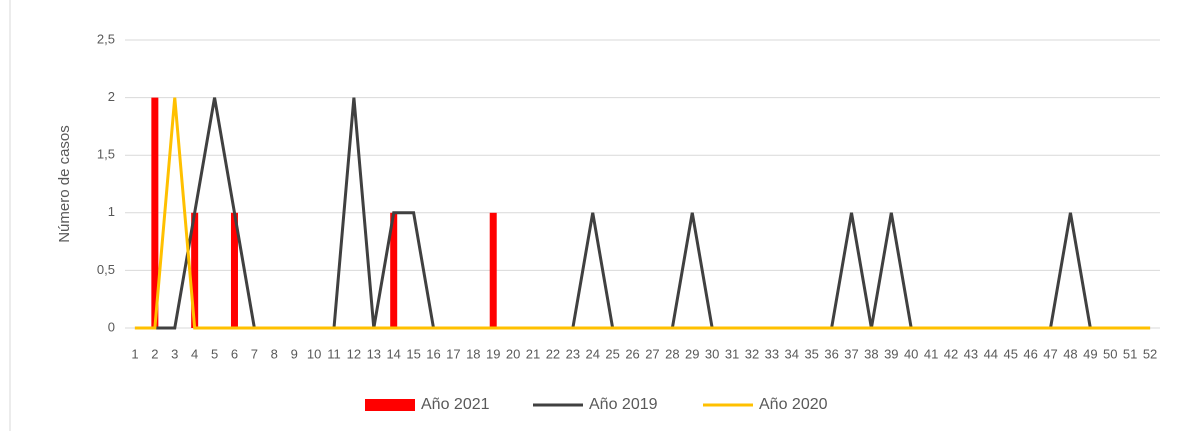 The height and width of the screenshot is (431, 1177). Describe the element at coordinates (1010, 353) in the screenshot. I see `x-tick-label: 45` at that location.